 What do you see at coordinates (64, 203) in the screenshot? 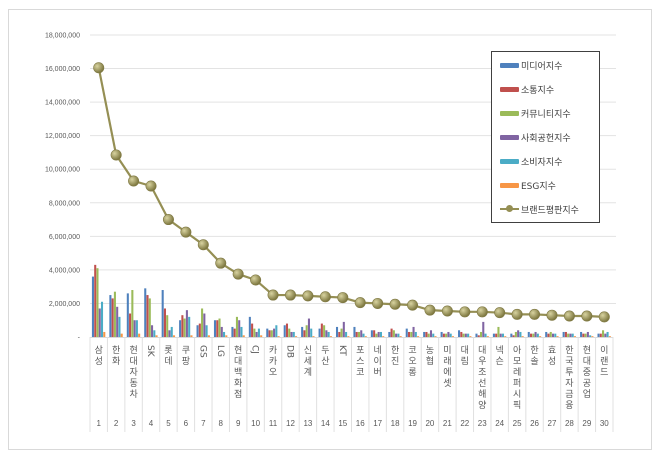
I see `y-tick-label: 8,000,000` at bounding box center [64, 203].